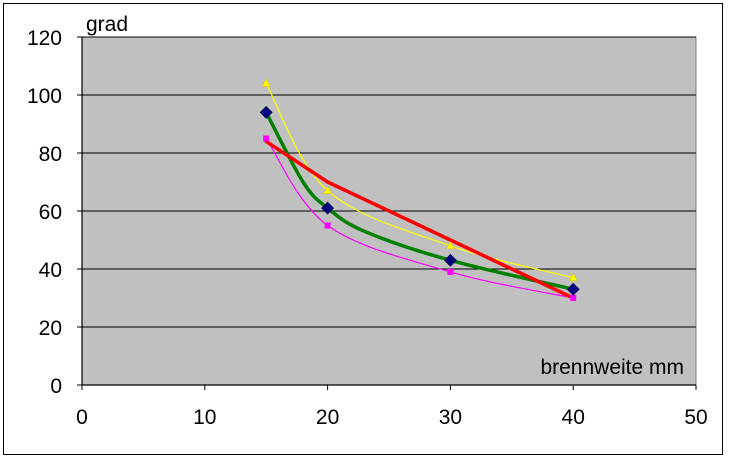 This screenshot has height=461, width=729. What do you see at coordinates (612, 367) in the screenshot?
I see `x-axis-label: brennweite mm` at bounding box center [612, 367].